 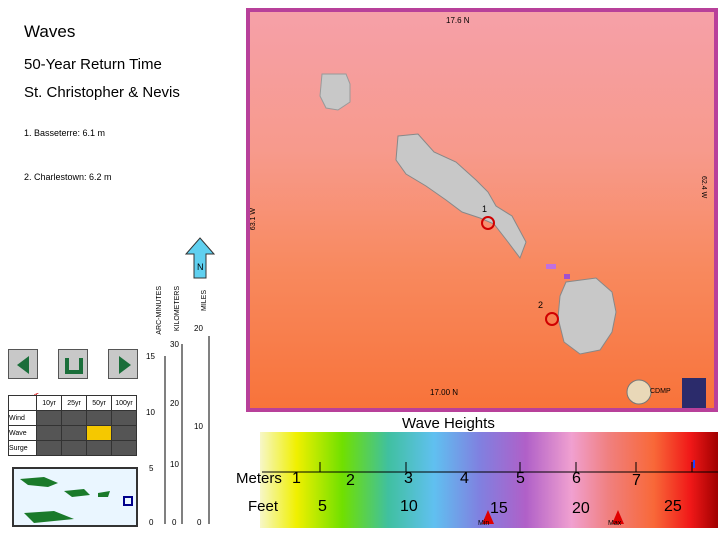 I want to click on page-title: Waves, so click(x=50, y=31).